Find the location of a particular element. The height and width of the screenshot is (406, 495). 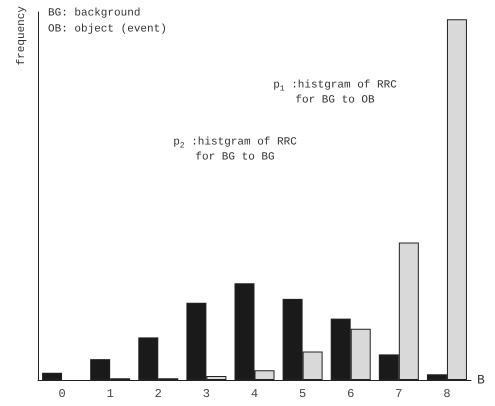

x-tick-label: 4 is located at coordinates (254, 394).